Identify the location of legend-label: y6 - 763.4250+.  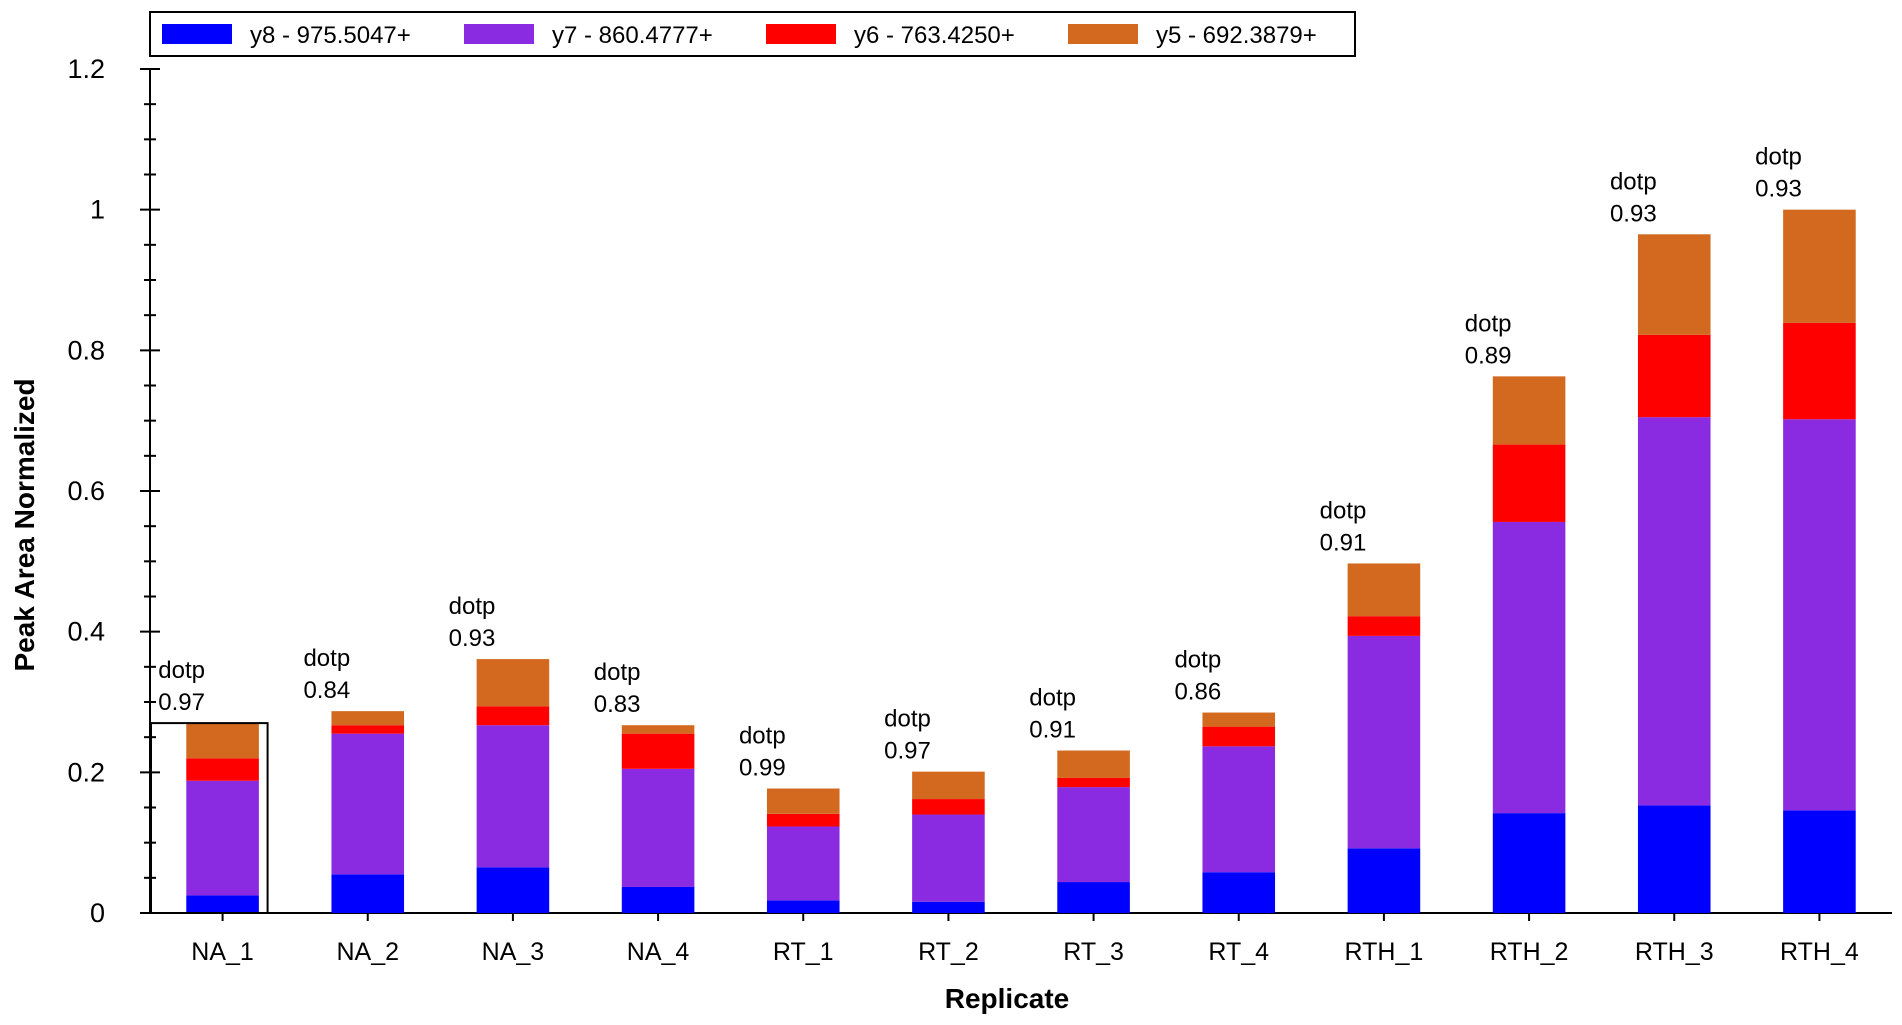
(934, 35).